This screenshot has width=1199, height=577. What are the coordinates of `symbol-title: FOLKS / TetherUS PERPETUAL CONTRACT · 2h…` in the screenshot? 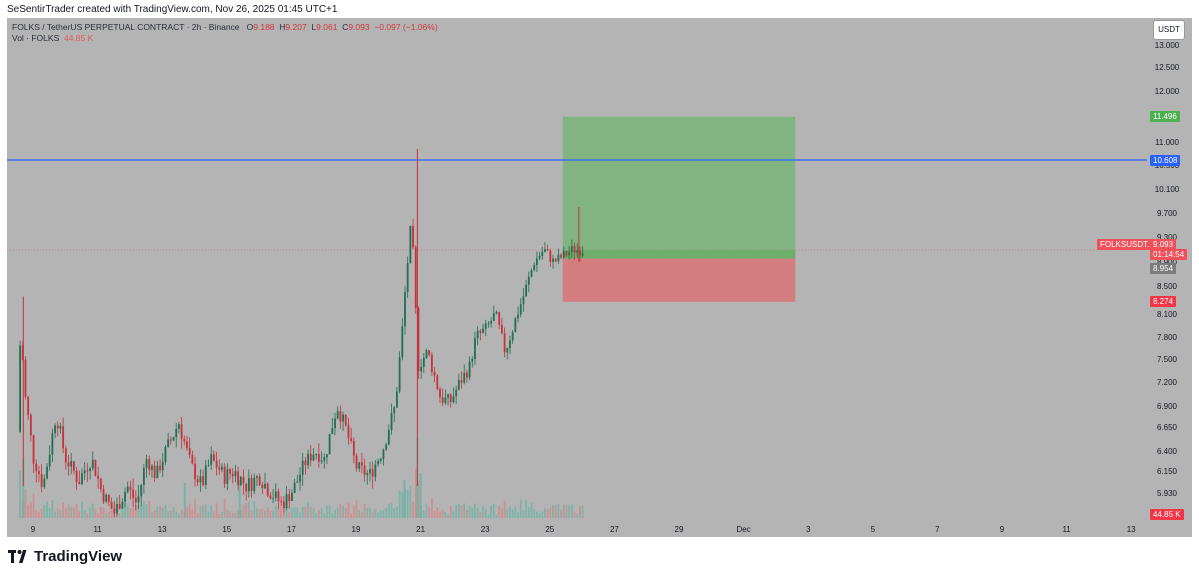 It's located at (126, 27).